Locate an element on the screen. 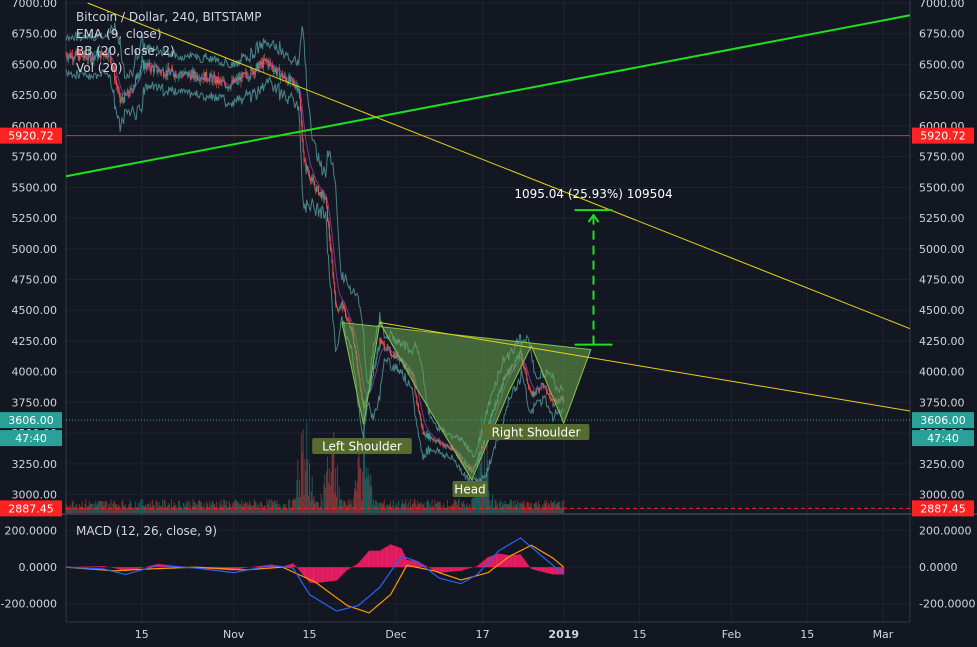  left-axis-tick: 4000.00 is located at coordinates (35, 372).